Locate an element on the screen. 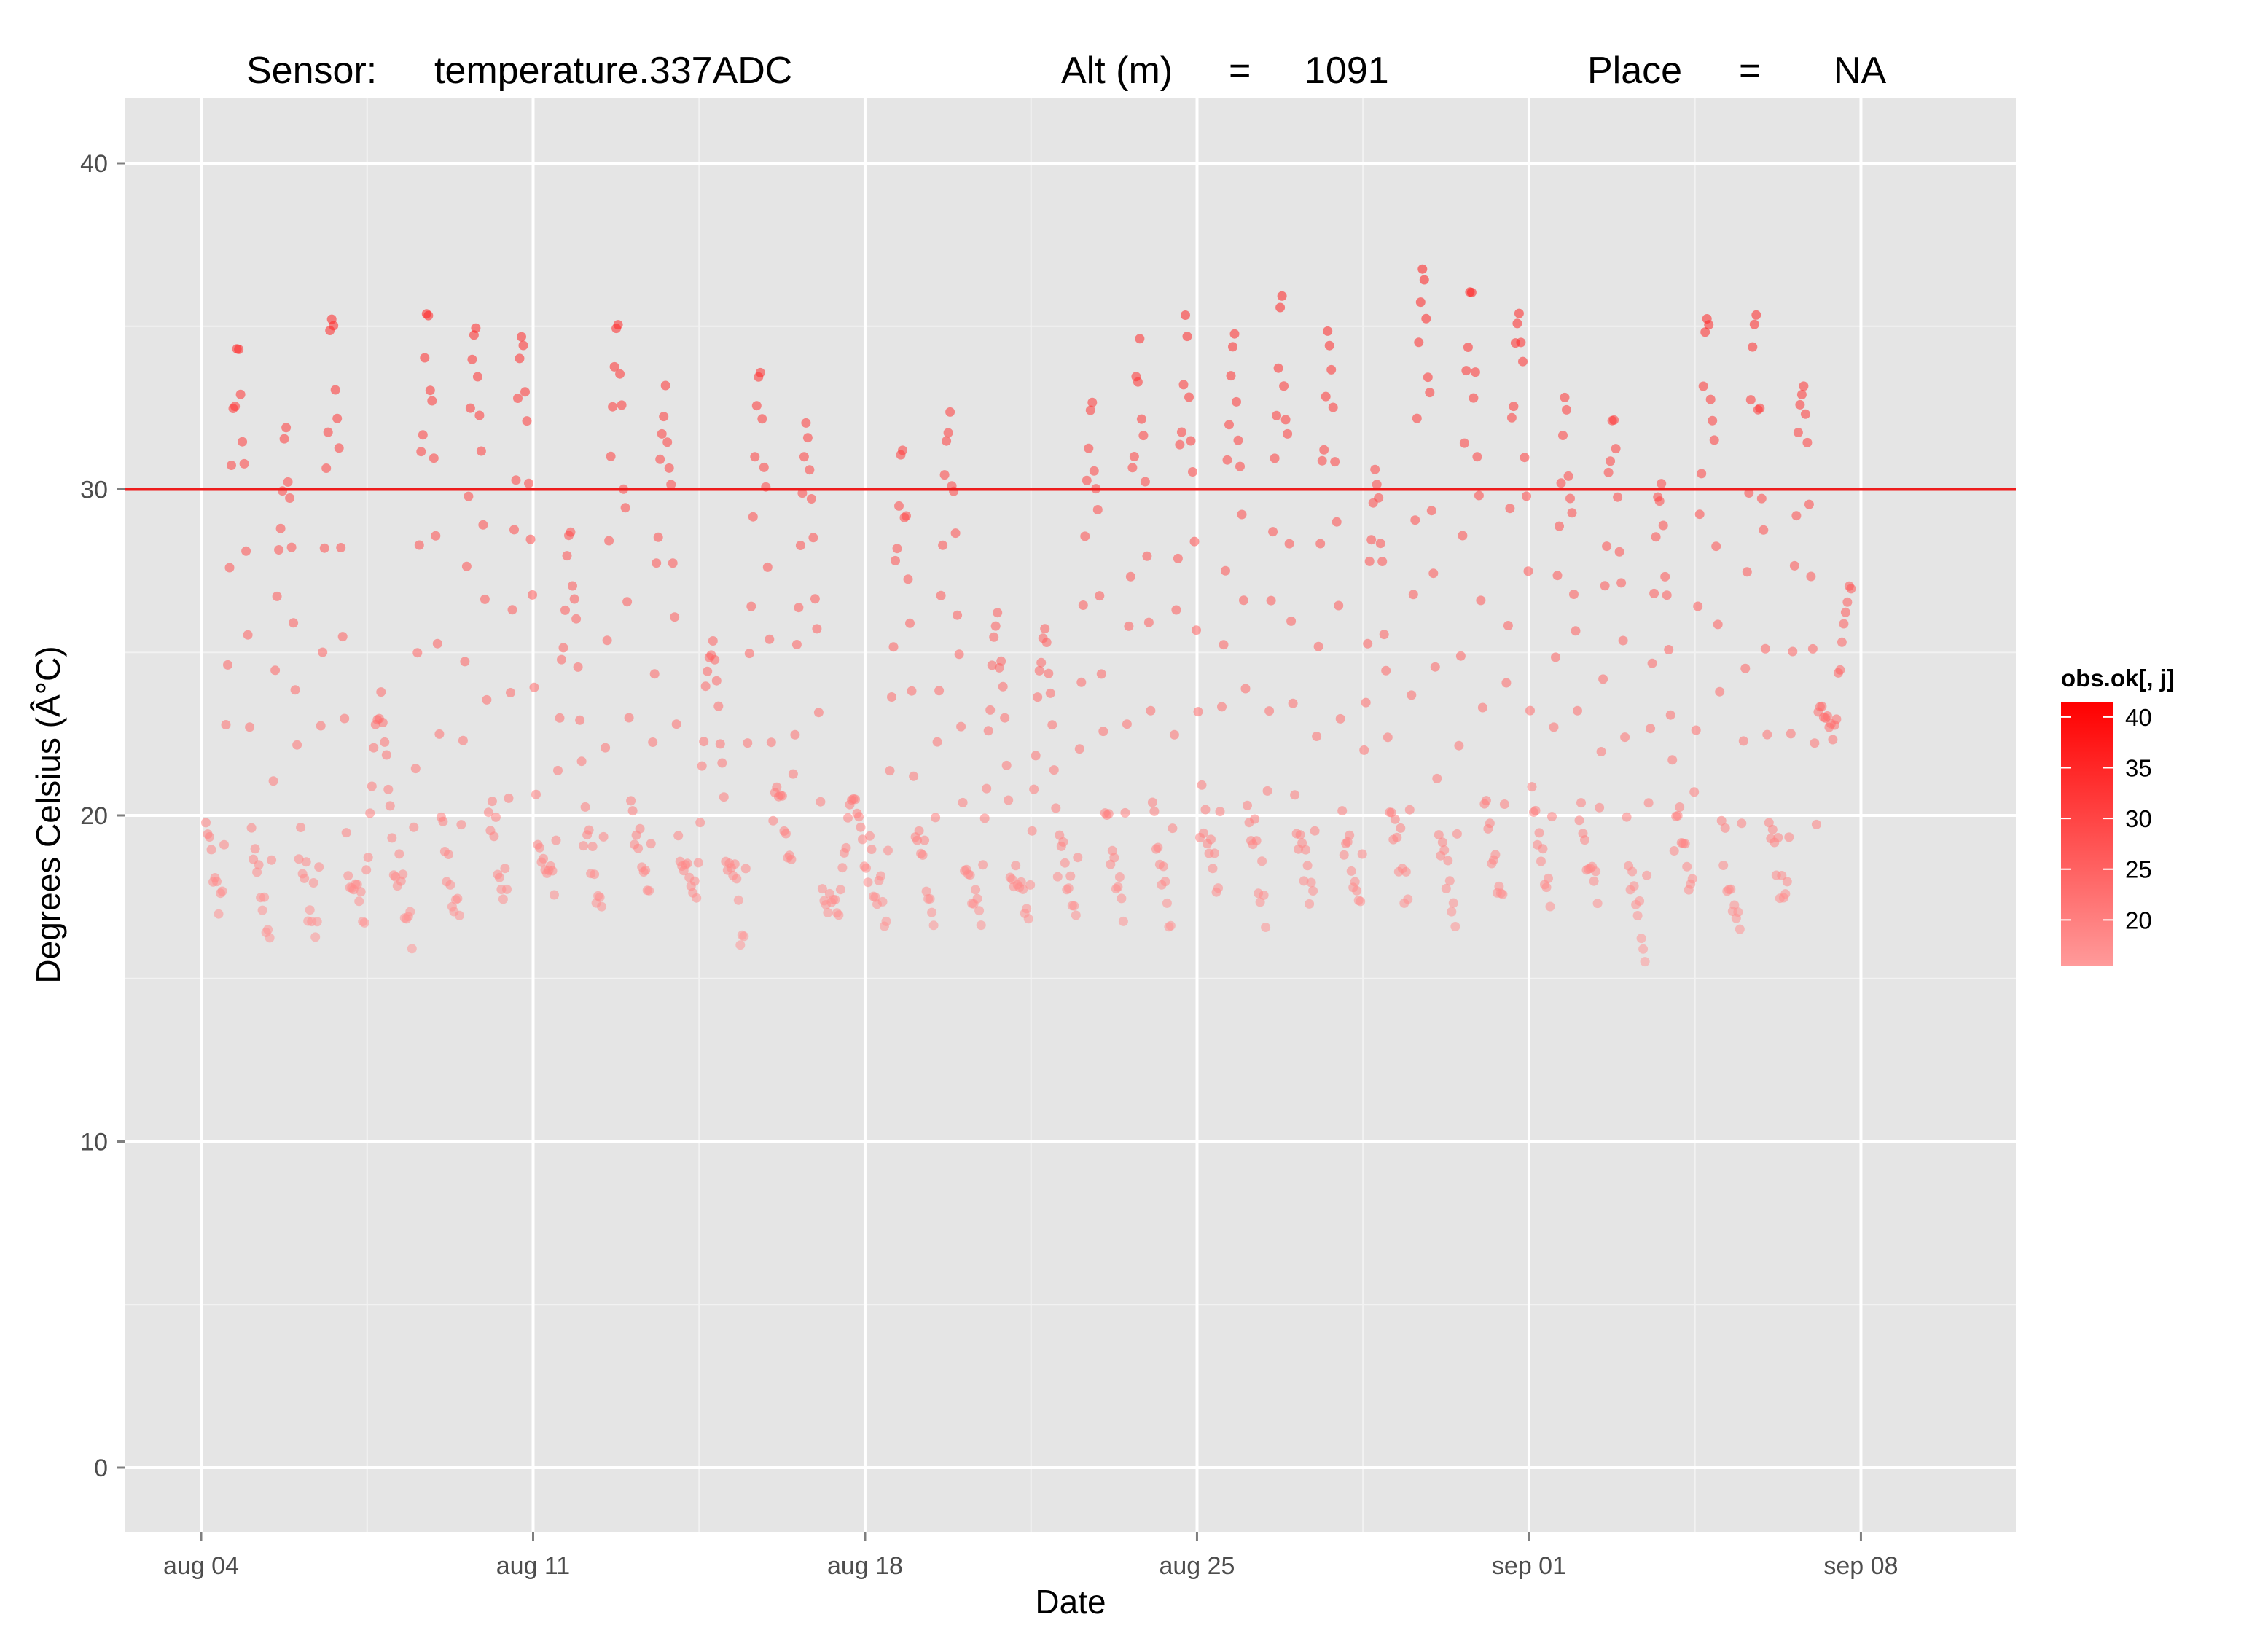  title-sensor-label: Sensor: is located at coordinates (311, 71).